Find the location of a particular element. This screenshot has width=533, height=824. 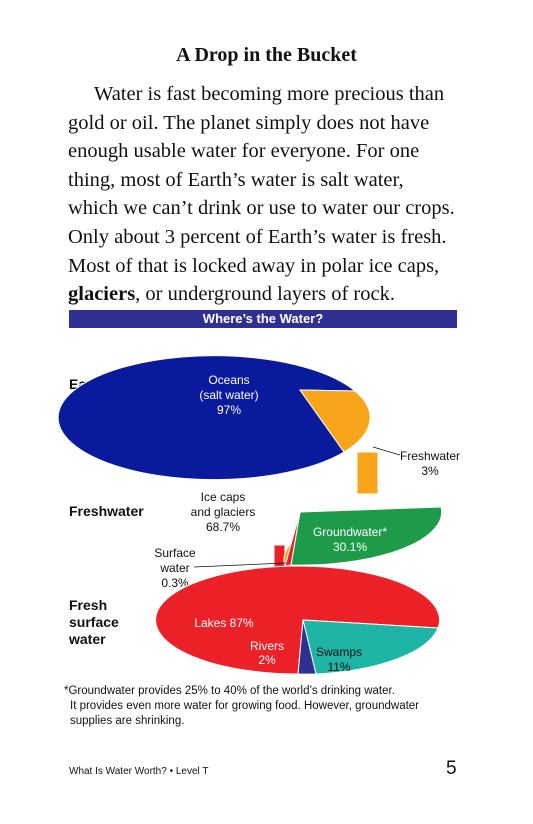

page-title: A Drop in the Bucket is located at coordinates (266, 55).